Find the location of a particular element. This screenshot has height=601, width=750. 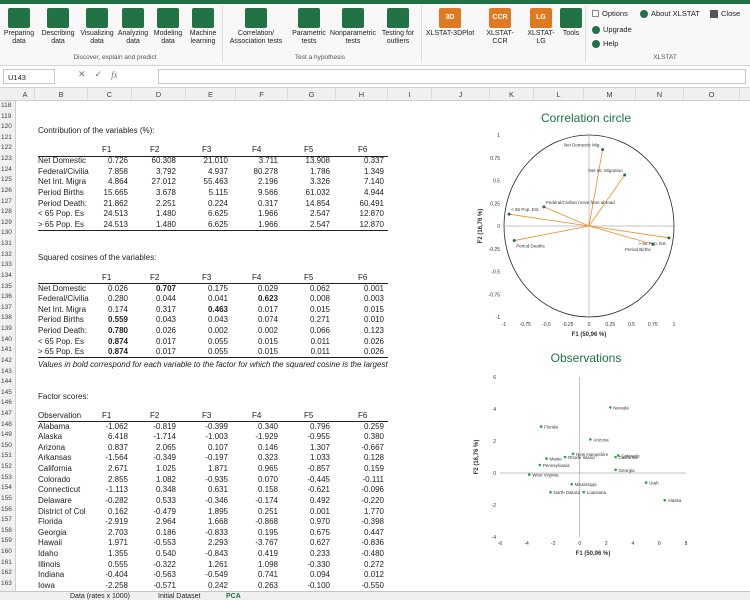

sheet-tab-data: Data (rates x 1000) is located at coordinates (100, 596).